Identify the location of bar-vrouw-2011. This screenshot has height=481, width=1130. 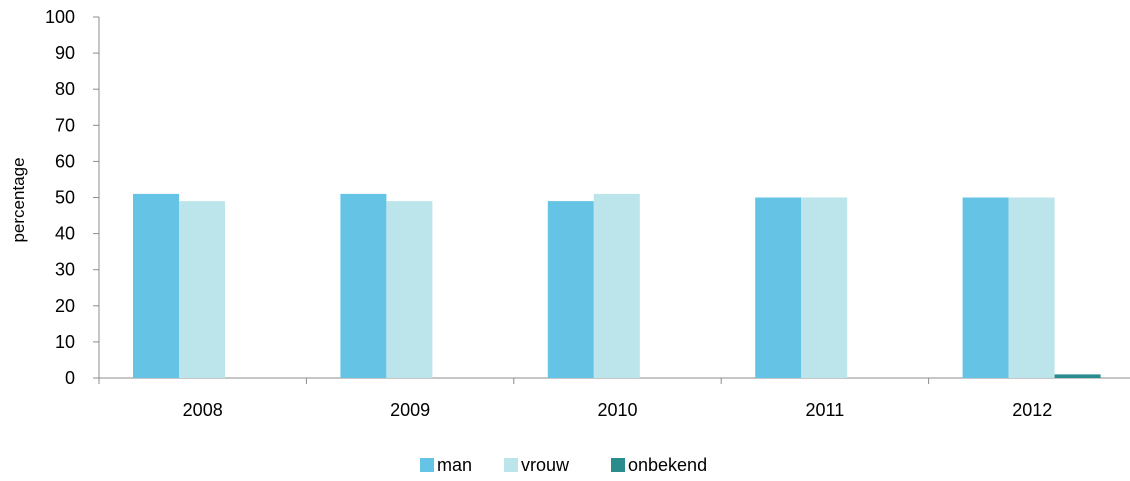
(824, 287).